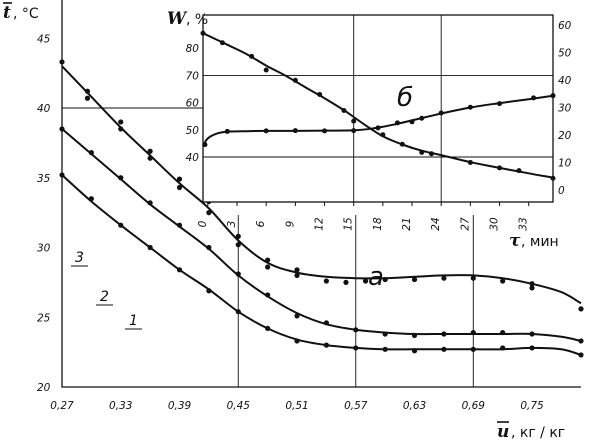 The image size is (597, 444). What do you see at coordinates (565, 164) in the screenshot?
I see `inset-right-tick-label: 10` at bounding box center [565, 164].